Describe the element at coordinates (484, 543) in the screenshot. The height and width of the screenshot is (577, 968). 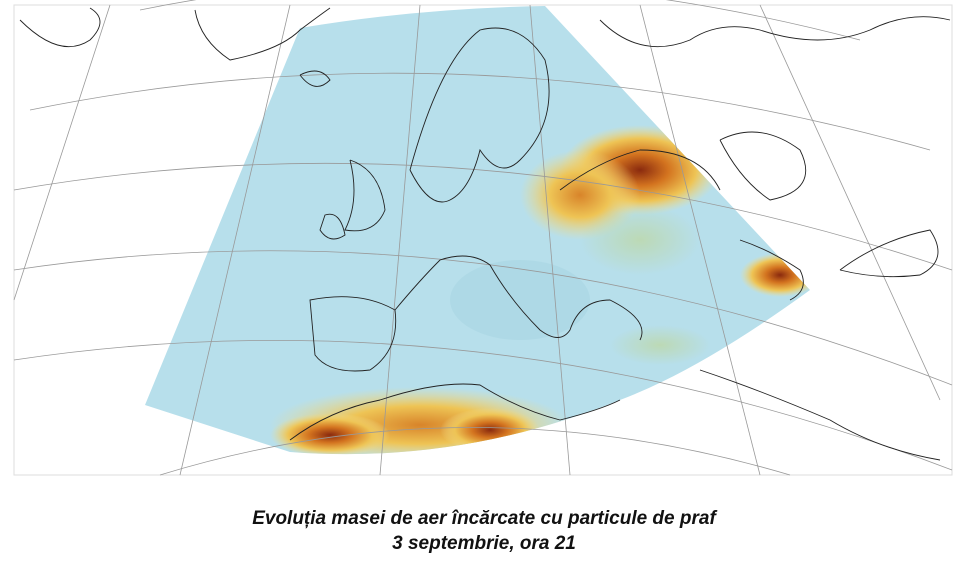
I see `caption-line: 3 septembrie, ora 21` at that location.